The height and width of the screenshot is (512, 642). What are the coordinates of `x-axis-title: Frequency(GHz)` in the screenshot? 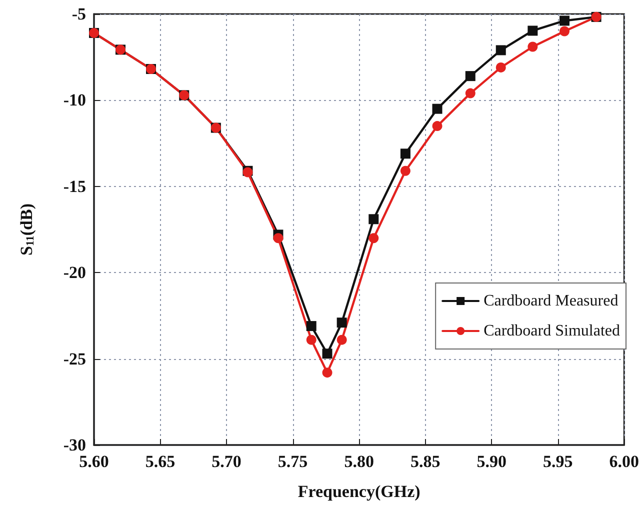 It's located at (359, 491).